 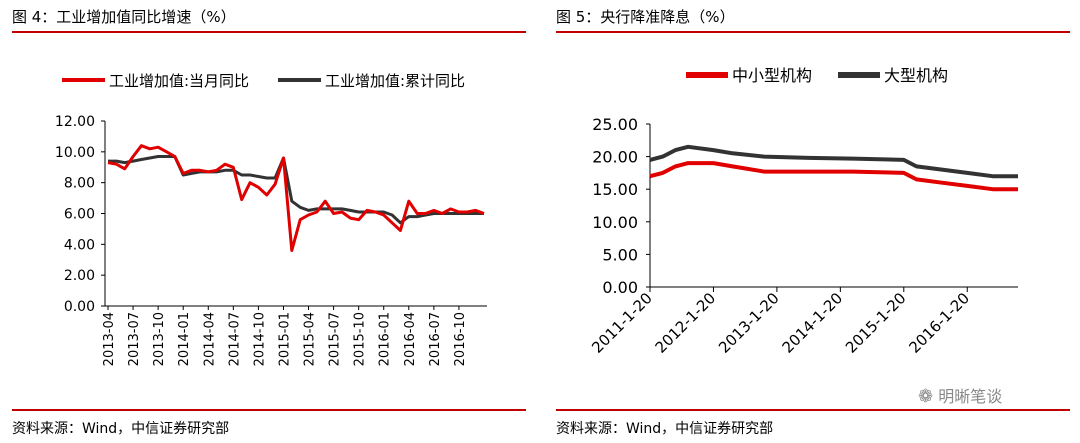 I want to click on series-line-small-medium, so click(x=833, y=176).